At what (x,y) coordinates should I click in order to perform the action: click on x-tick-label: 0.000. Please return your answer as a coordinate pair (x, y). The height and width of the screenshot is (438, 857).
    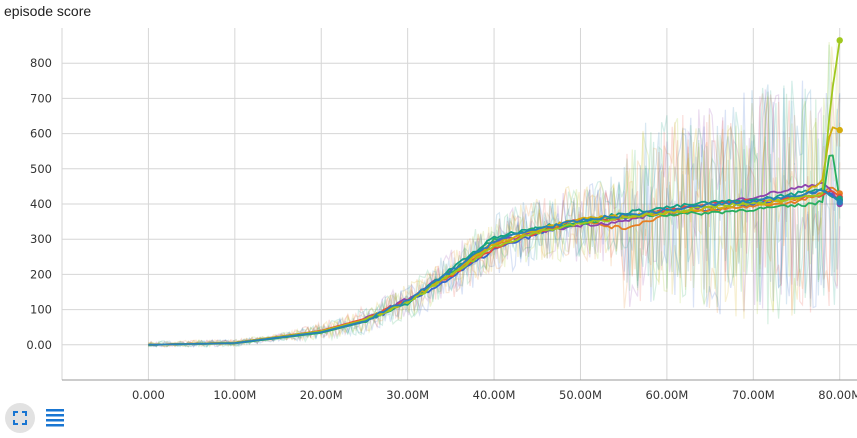
    Looking at the image, I should click on (148, 395).